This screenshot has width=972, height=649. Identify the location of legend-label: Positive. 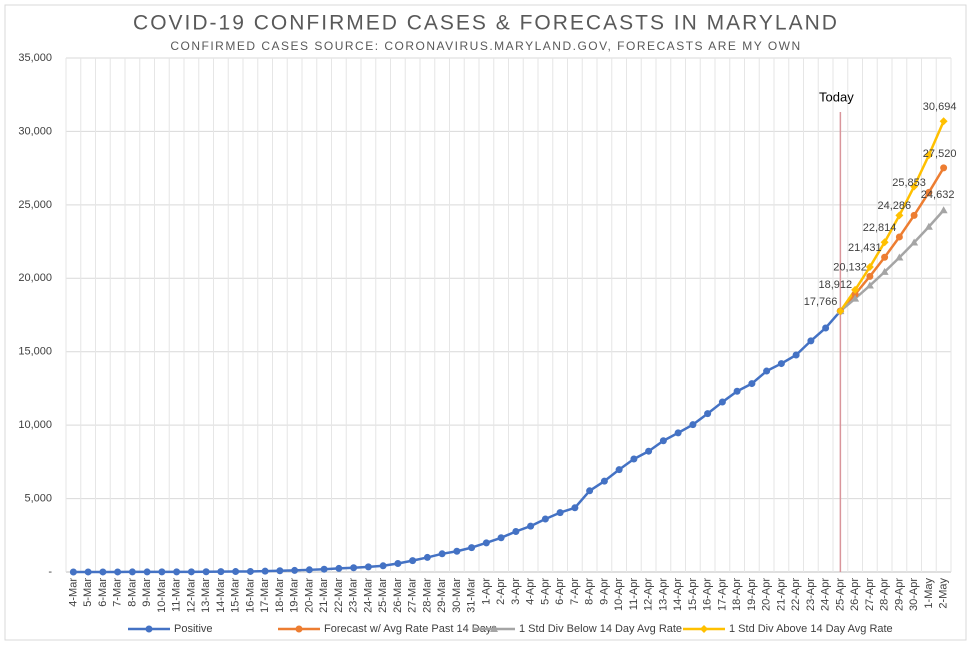
(193, 629).